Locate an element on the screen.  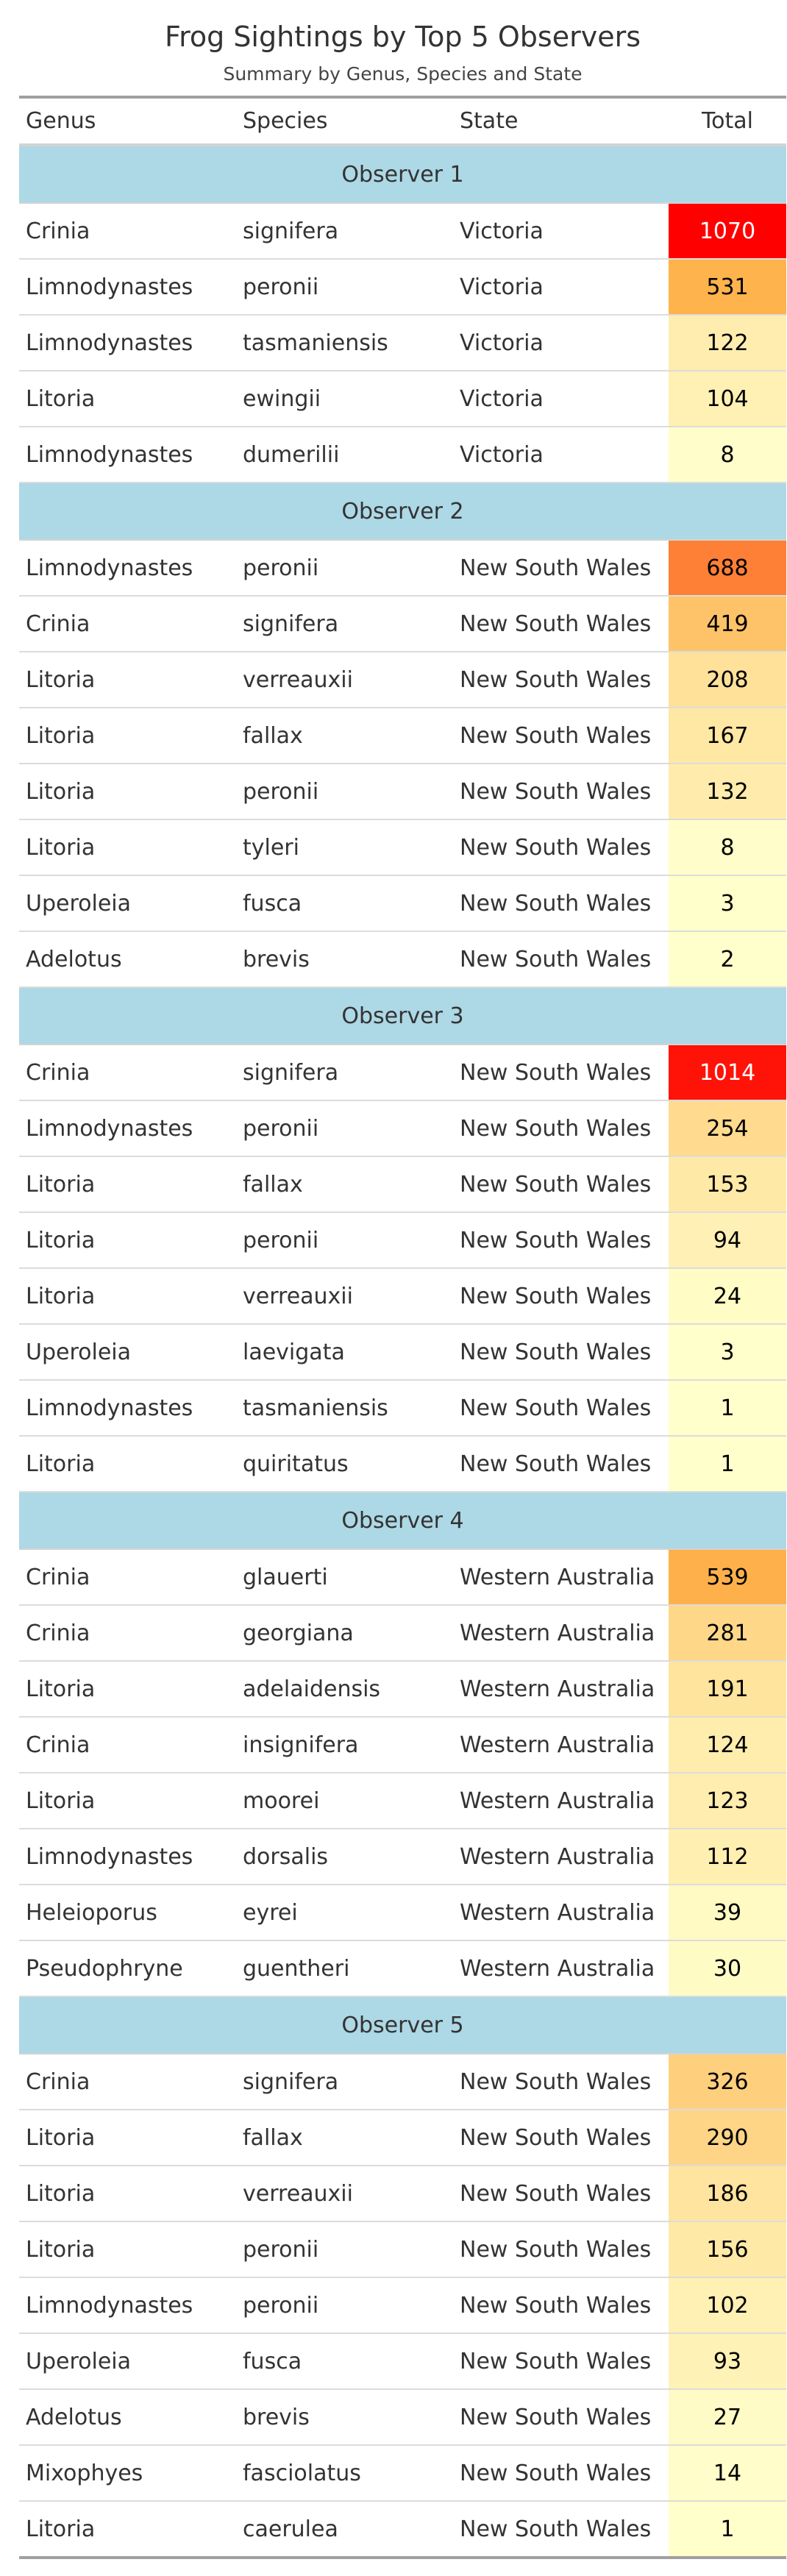
total-cell: 208 is located at coordinates (728, 680).